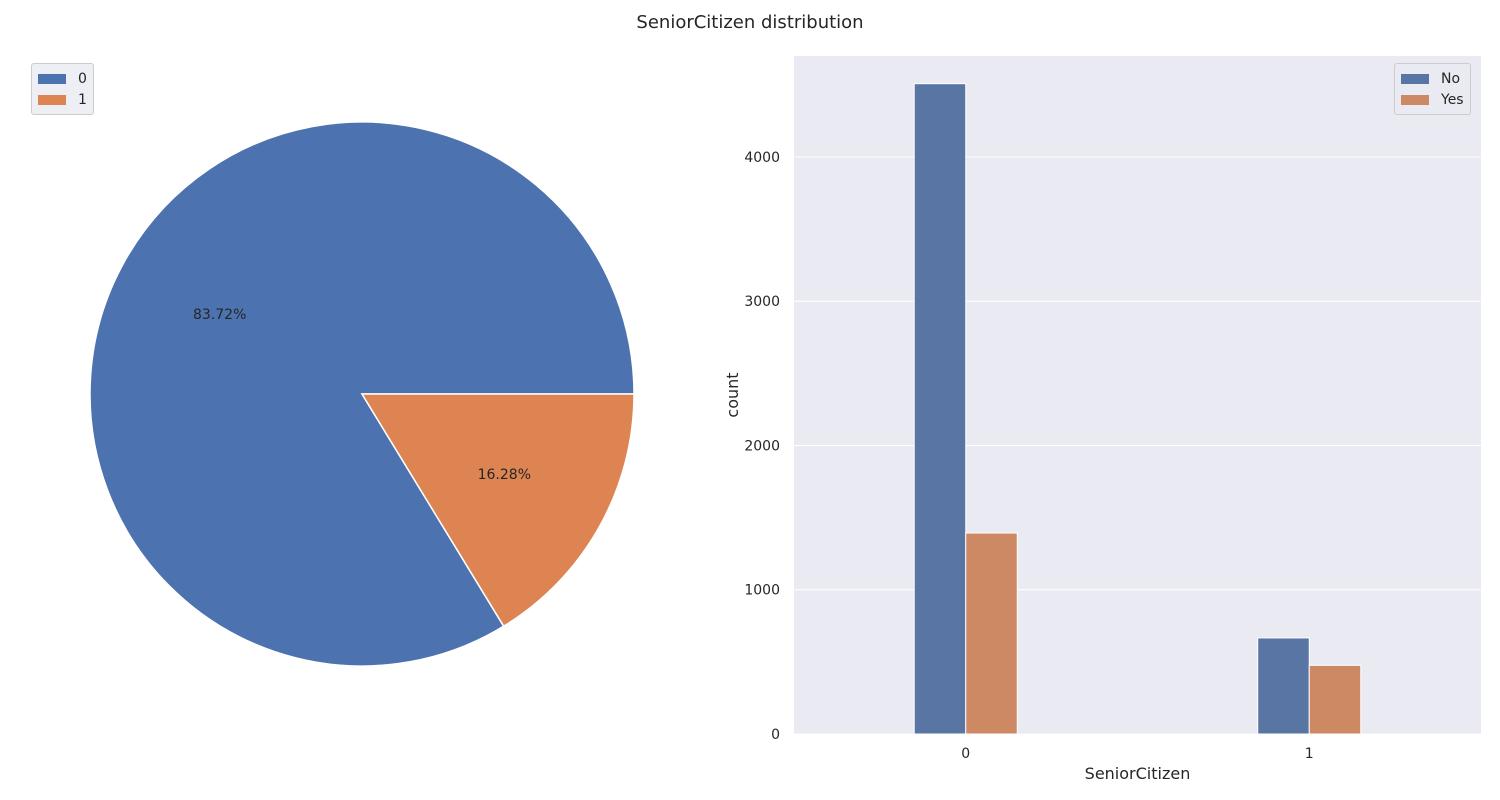 The height and width of the screenshot is (800, 1500). Describe the element at coordinates (1309, 754) in the screenshot. I see `x-tick-label: 1` at that location.